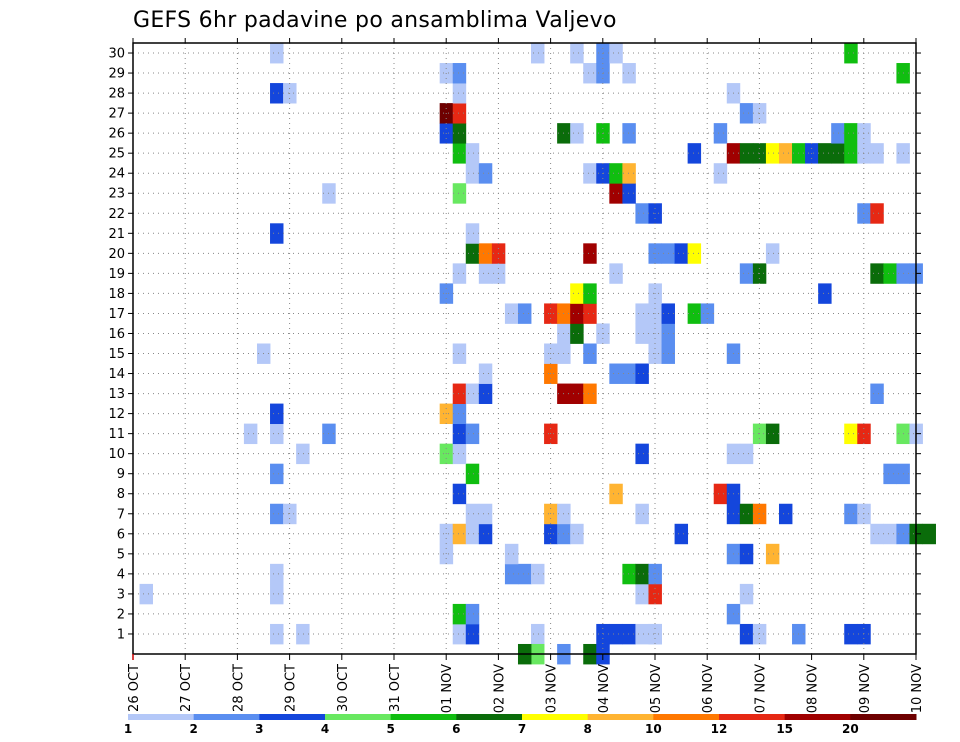  I want to click on y-tick-label: 18, so click(116, 294).